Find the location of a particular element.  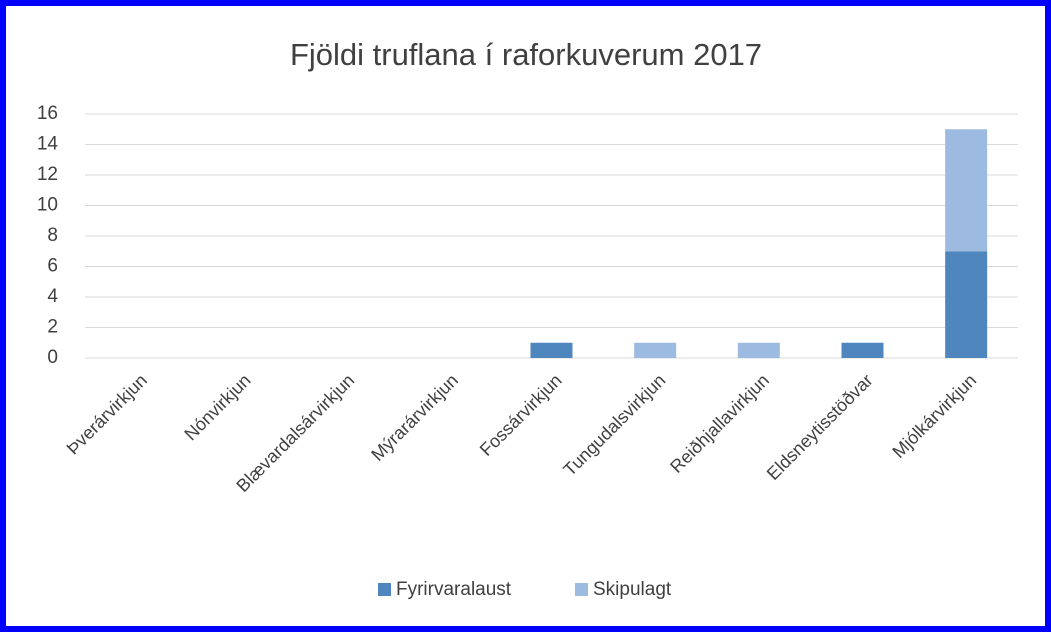

y-tick-label: 12 is located at coordinates (47, 174).